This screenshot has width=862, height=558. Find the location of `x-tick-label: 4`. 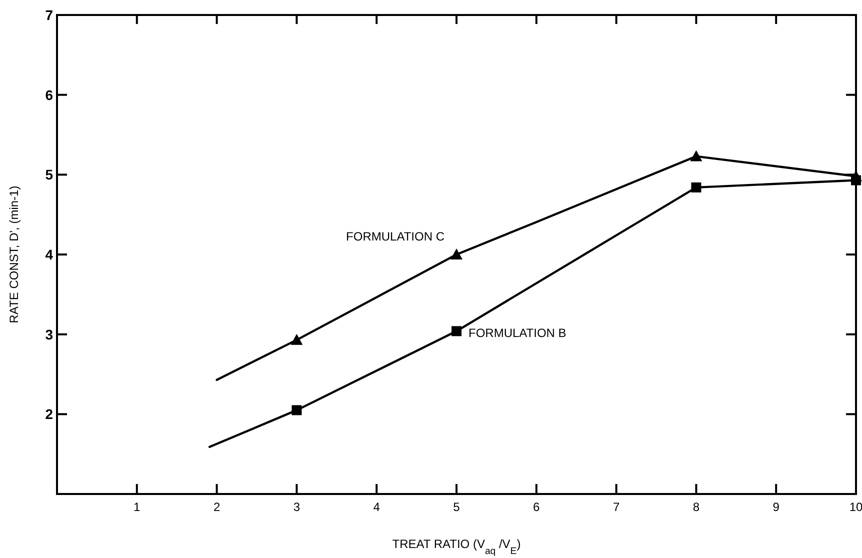

x-tick-label: 4 is located at coordinates (376, 507).